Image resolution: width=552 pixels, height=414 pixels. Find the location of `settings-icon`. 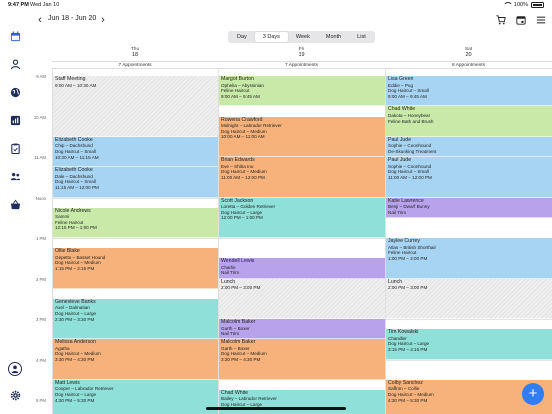

settings-icon is located at coordinates (15, 395).